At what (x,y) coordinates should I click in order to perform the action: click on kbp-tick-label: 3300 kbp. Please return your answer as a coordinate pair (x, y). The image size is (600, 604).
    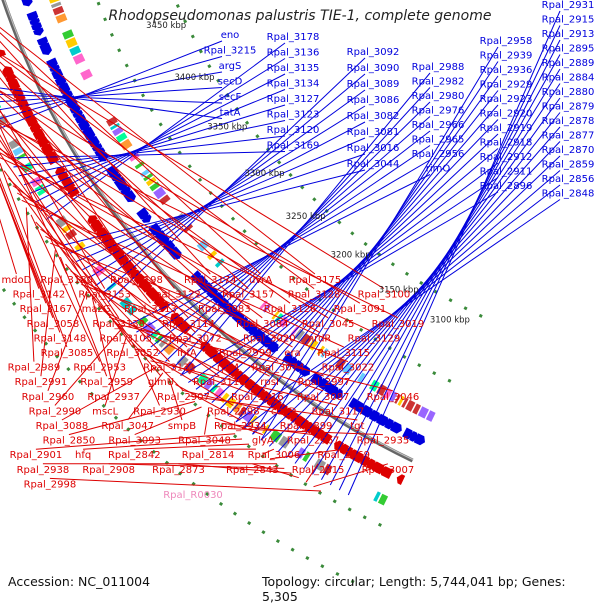
    Looking at the image, I should click on (264, 174).